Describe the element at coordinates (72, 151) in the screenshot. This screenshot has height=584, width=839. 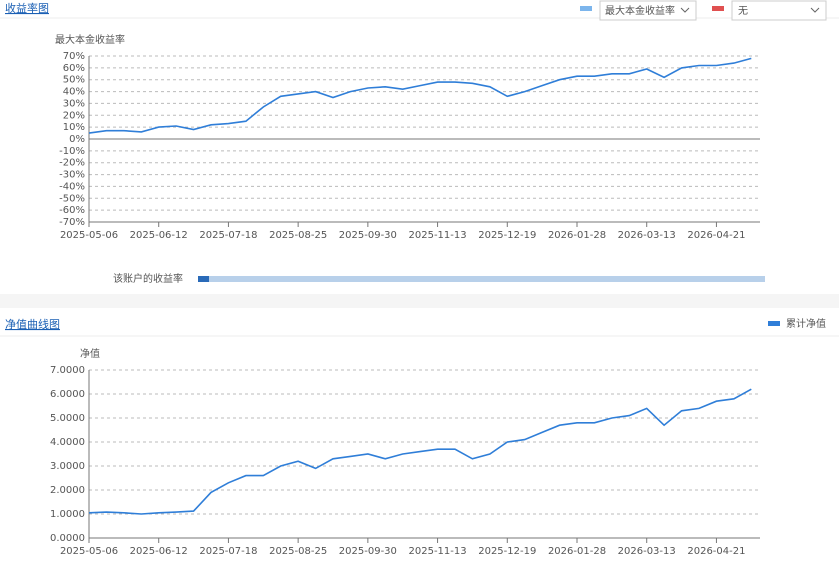
I see `y-tick-label: -10%` at that location.